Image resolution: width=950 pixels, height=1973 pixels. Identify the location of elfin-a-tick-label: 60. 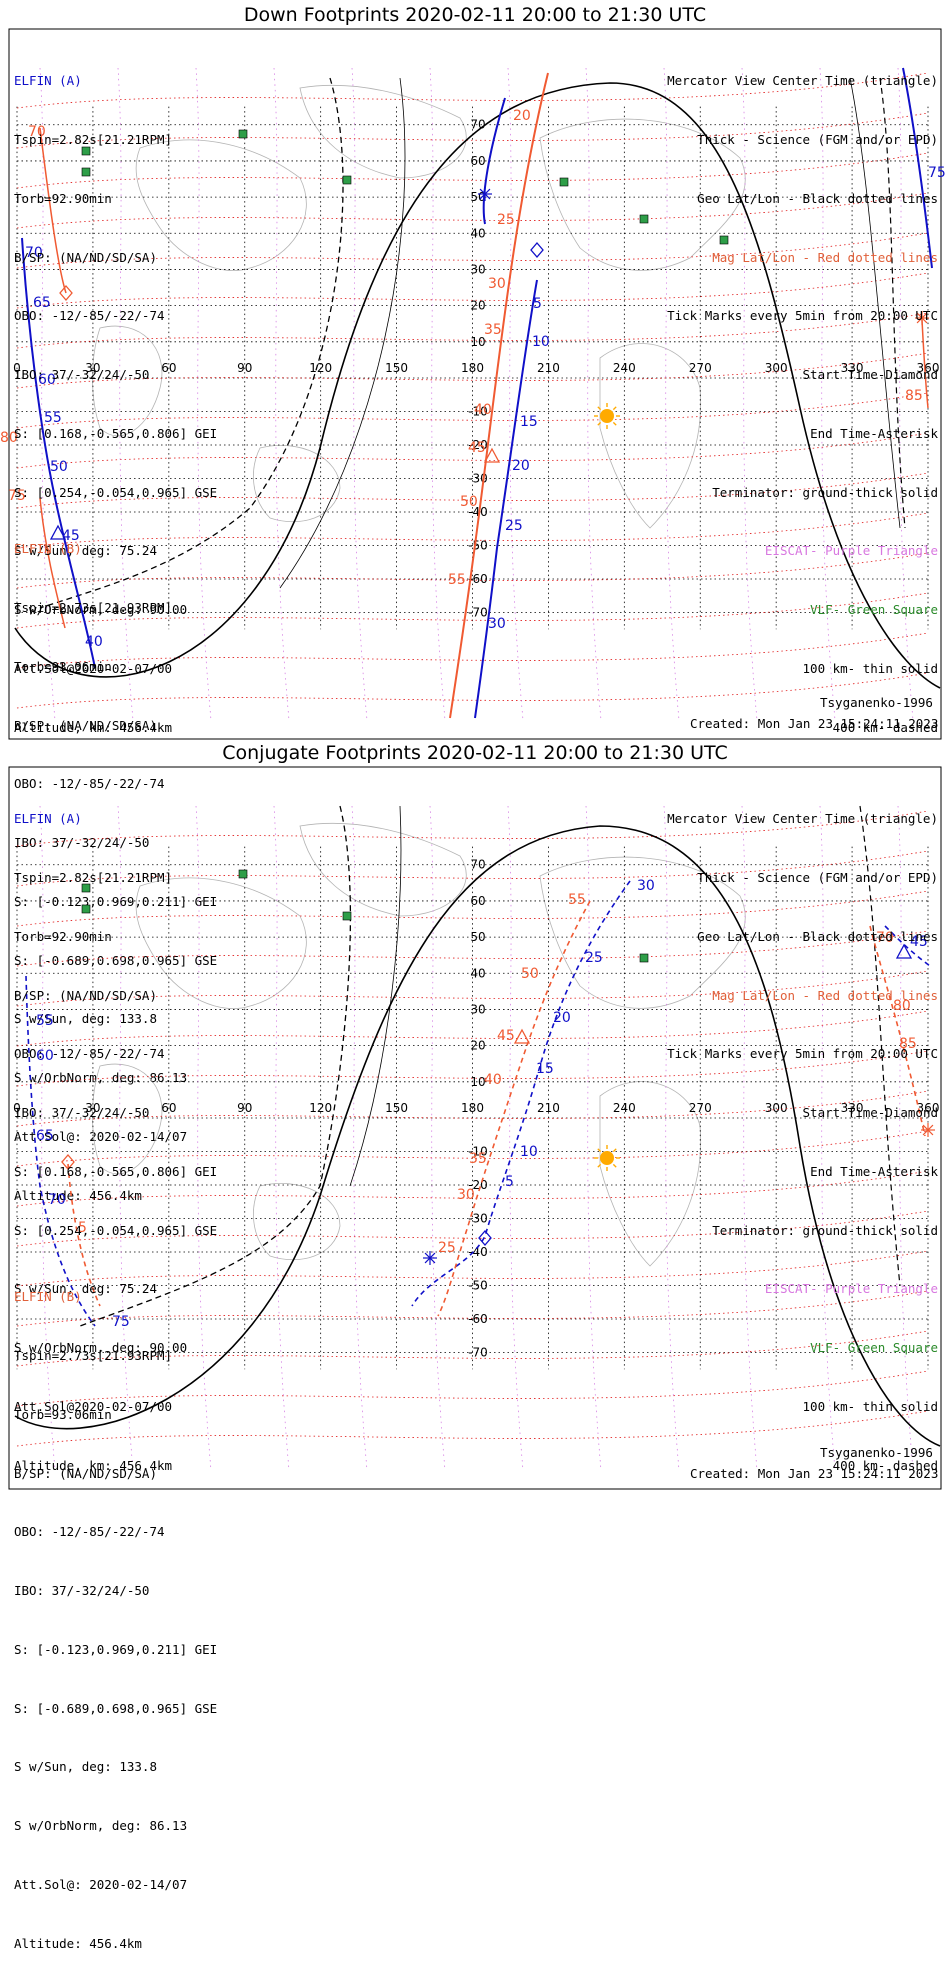
(47, 380).